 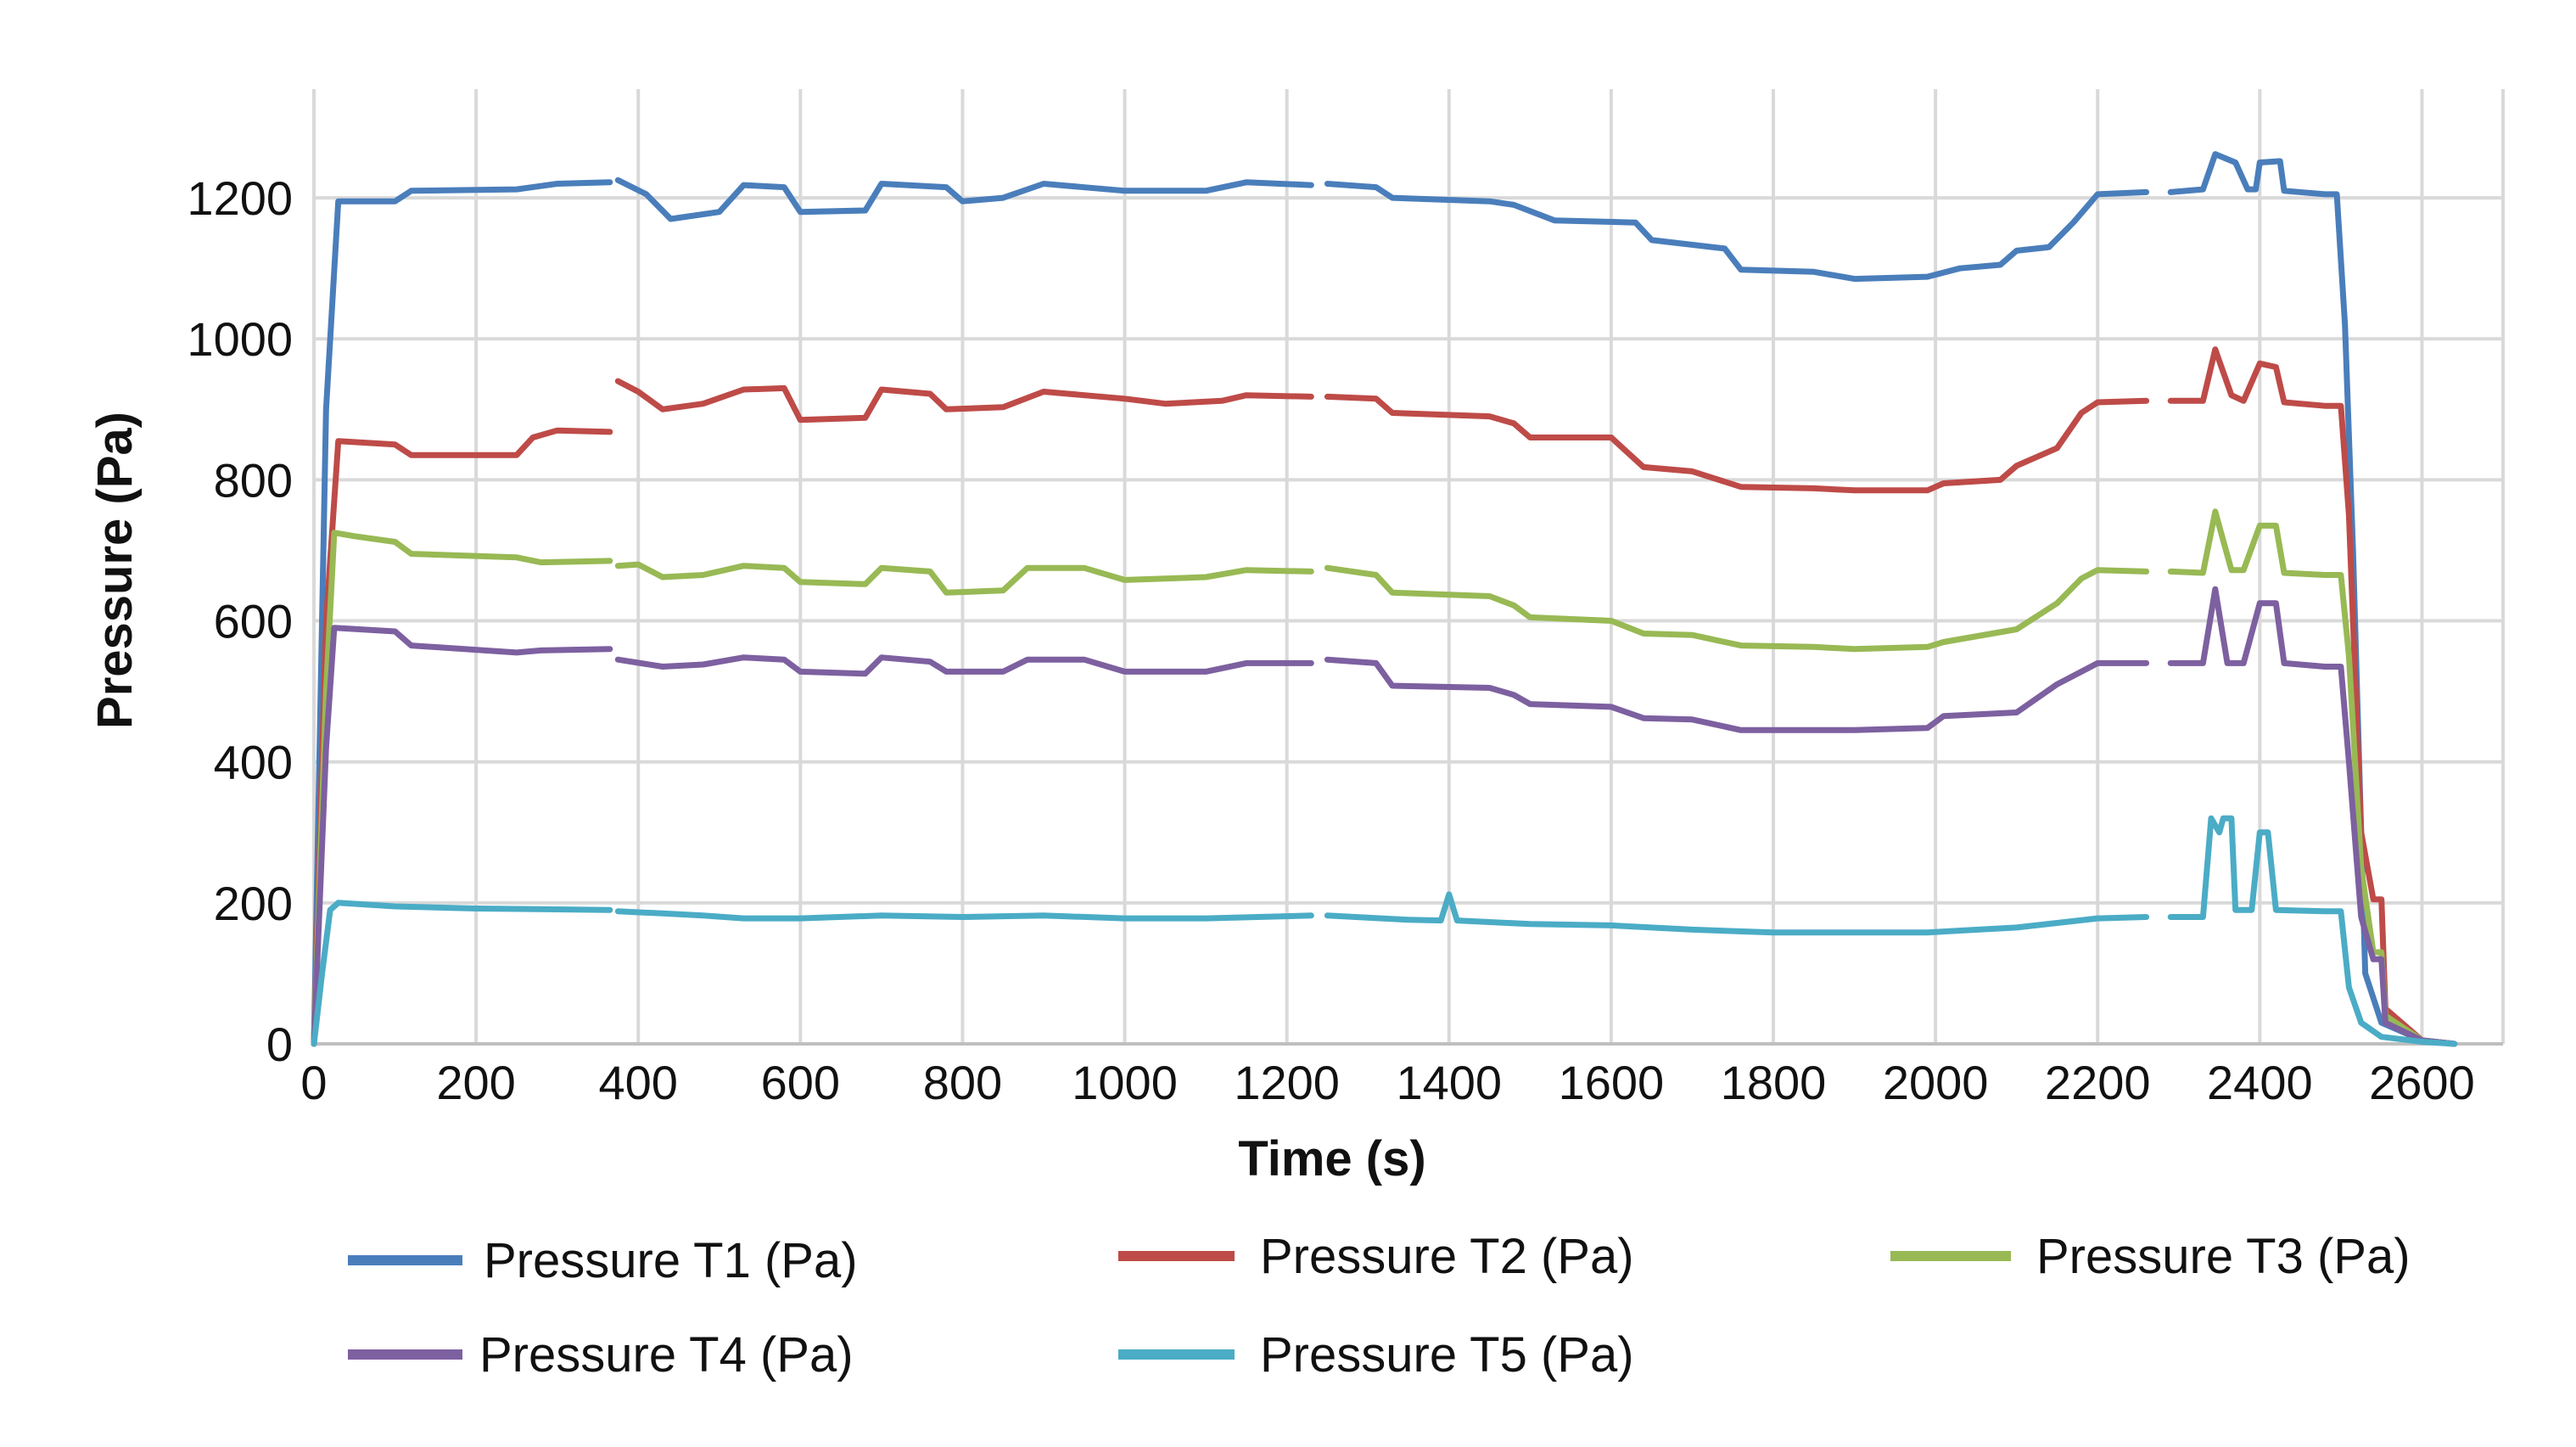 What do you see at coordinates (314, 1082) in the screenshot?
I see `x-tick-0: 0` at bounding box center [314, 1082].